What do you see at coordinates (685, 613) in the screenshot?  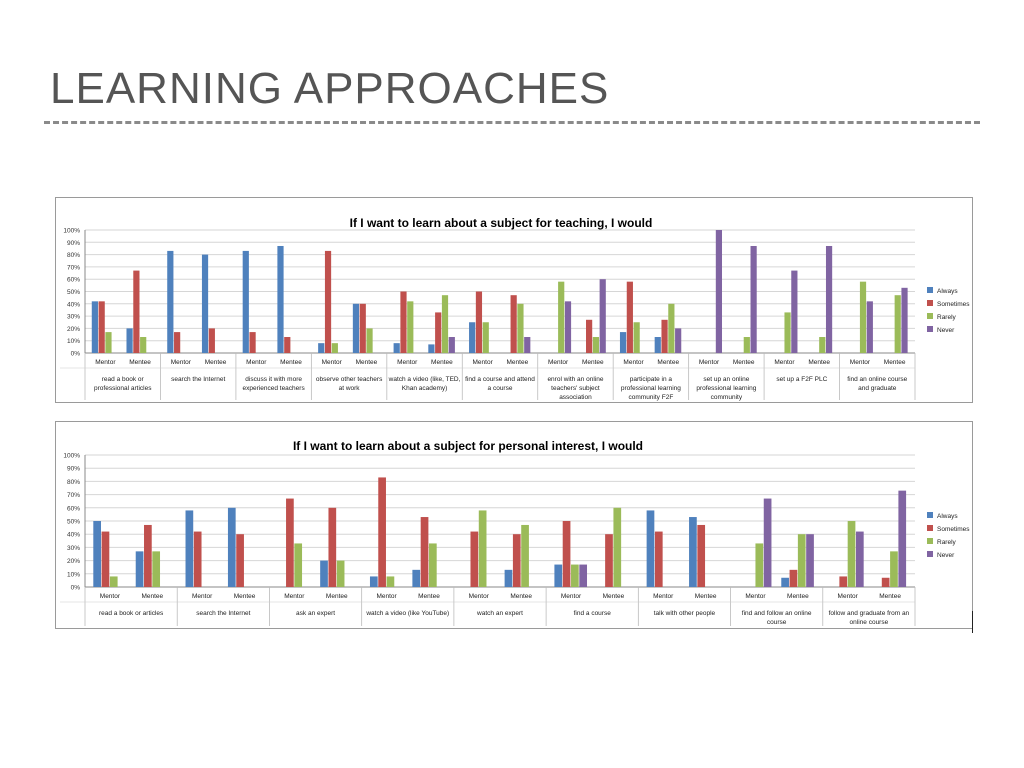 I see `category-label: talk with other people` at bounding box center [685, 613].